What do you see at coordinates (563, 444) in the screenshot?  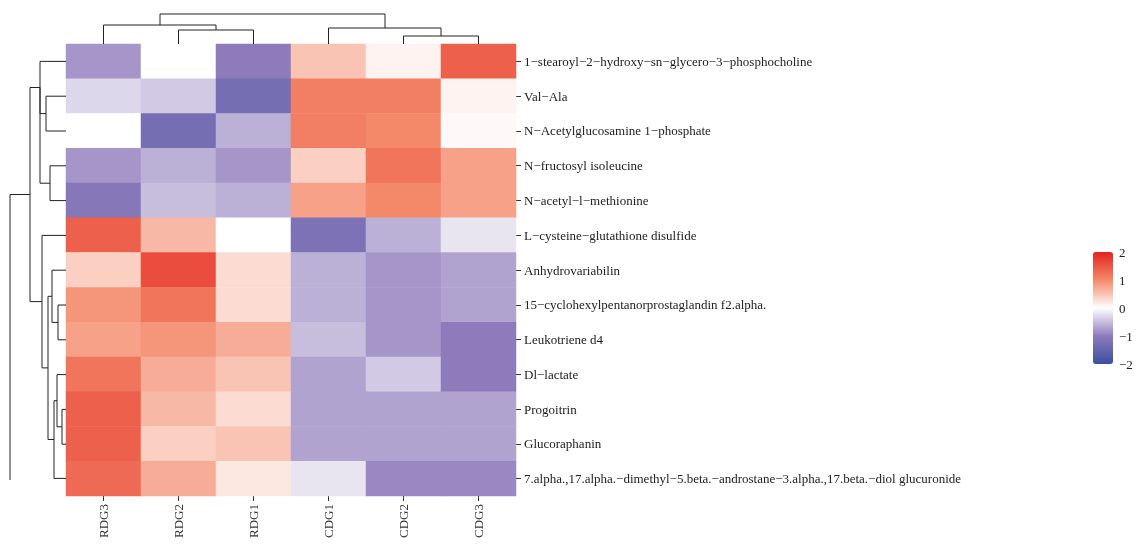 I see `y-tick-label: Glucoraphanin` at bounding box center [563, 444].